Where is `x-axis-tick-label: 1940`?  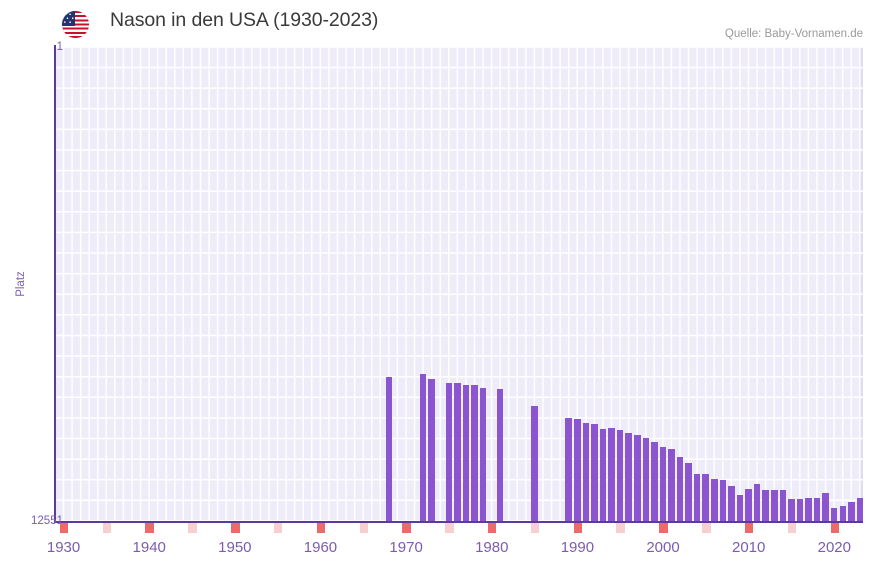
x-axis-tick-label: 1940 is located at coordinates (149, 547).